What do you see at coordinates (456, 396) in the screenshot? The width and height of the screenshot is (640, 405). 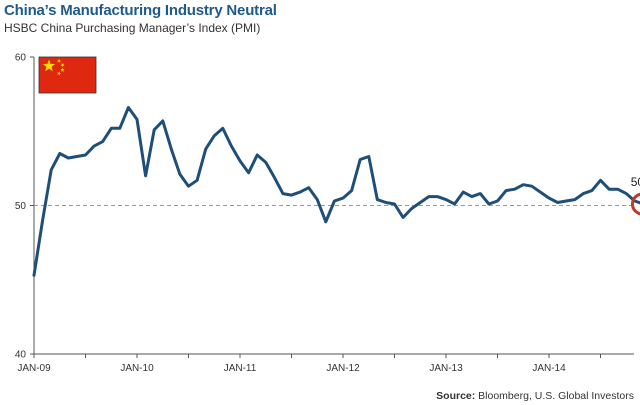 I see `source-label: Source:` at bounding box center [456, 396].